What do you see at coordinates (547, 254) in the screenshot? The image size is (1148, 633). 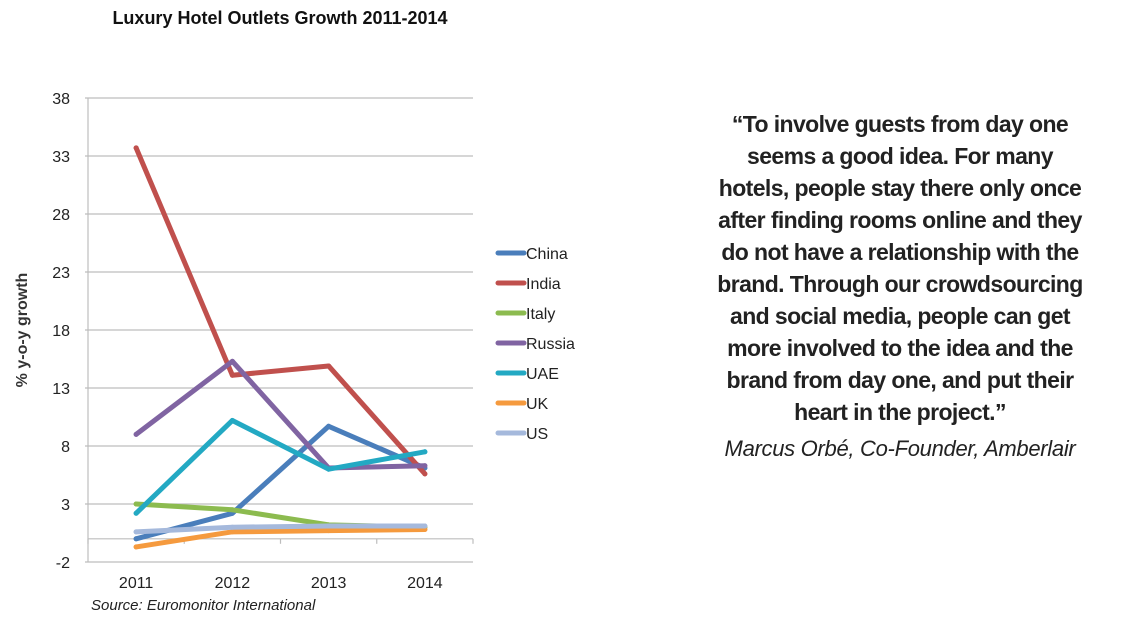 I see `legend-label: China` at bounding box center [547, 254].